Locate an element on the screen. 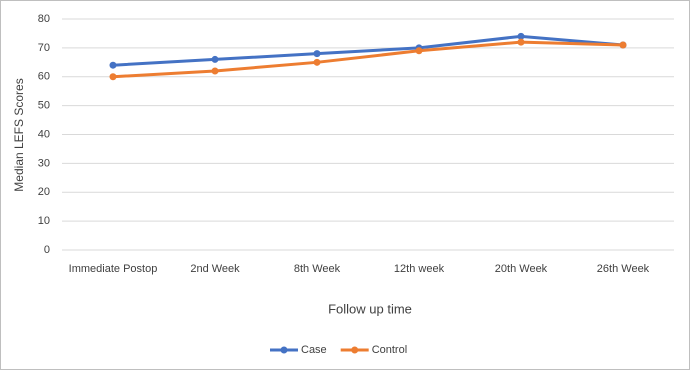  x-tick-label: 2nd Week is located at coordinates (215, 269).